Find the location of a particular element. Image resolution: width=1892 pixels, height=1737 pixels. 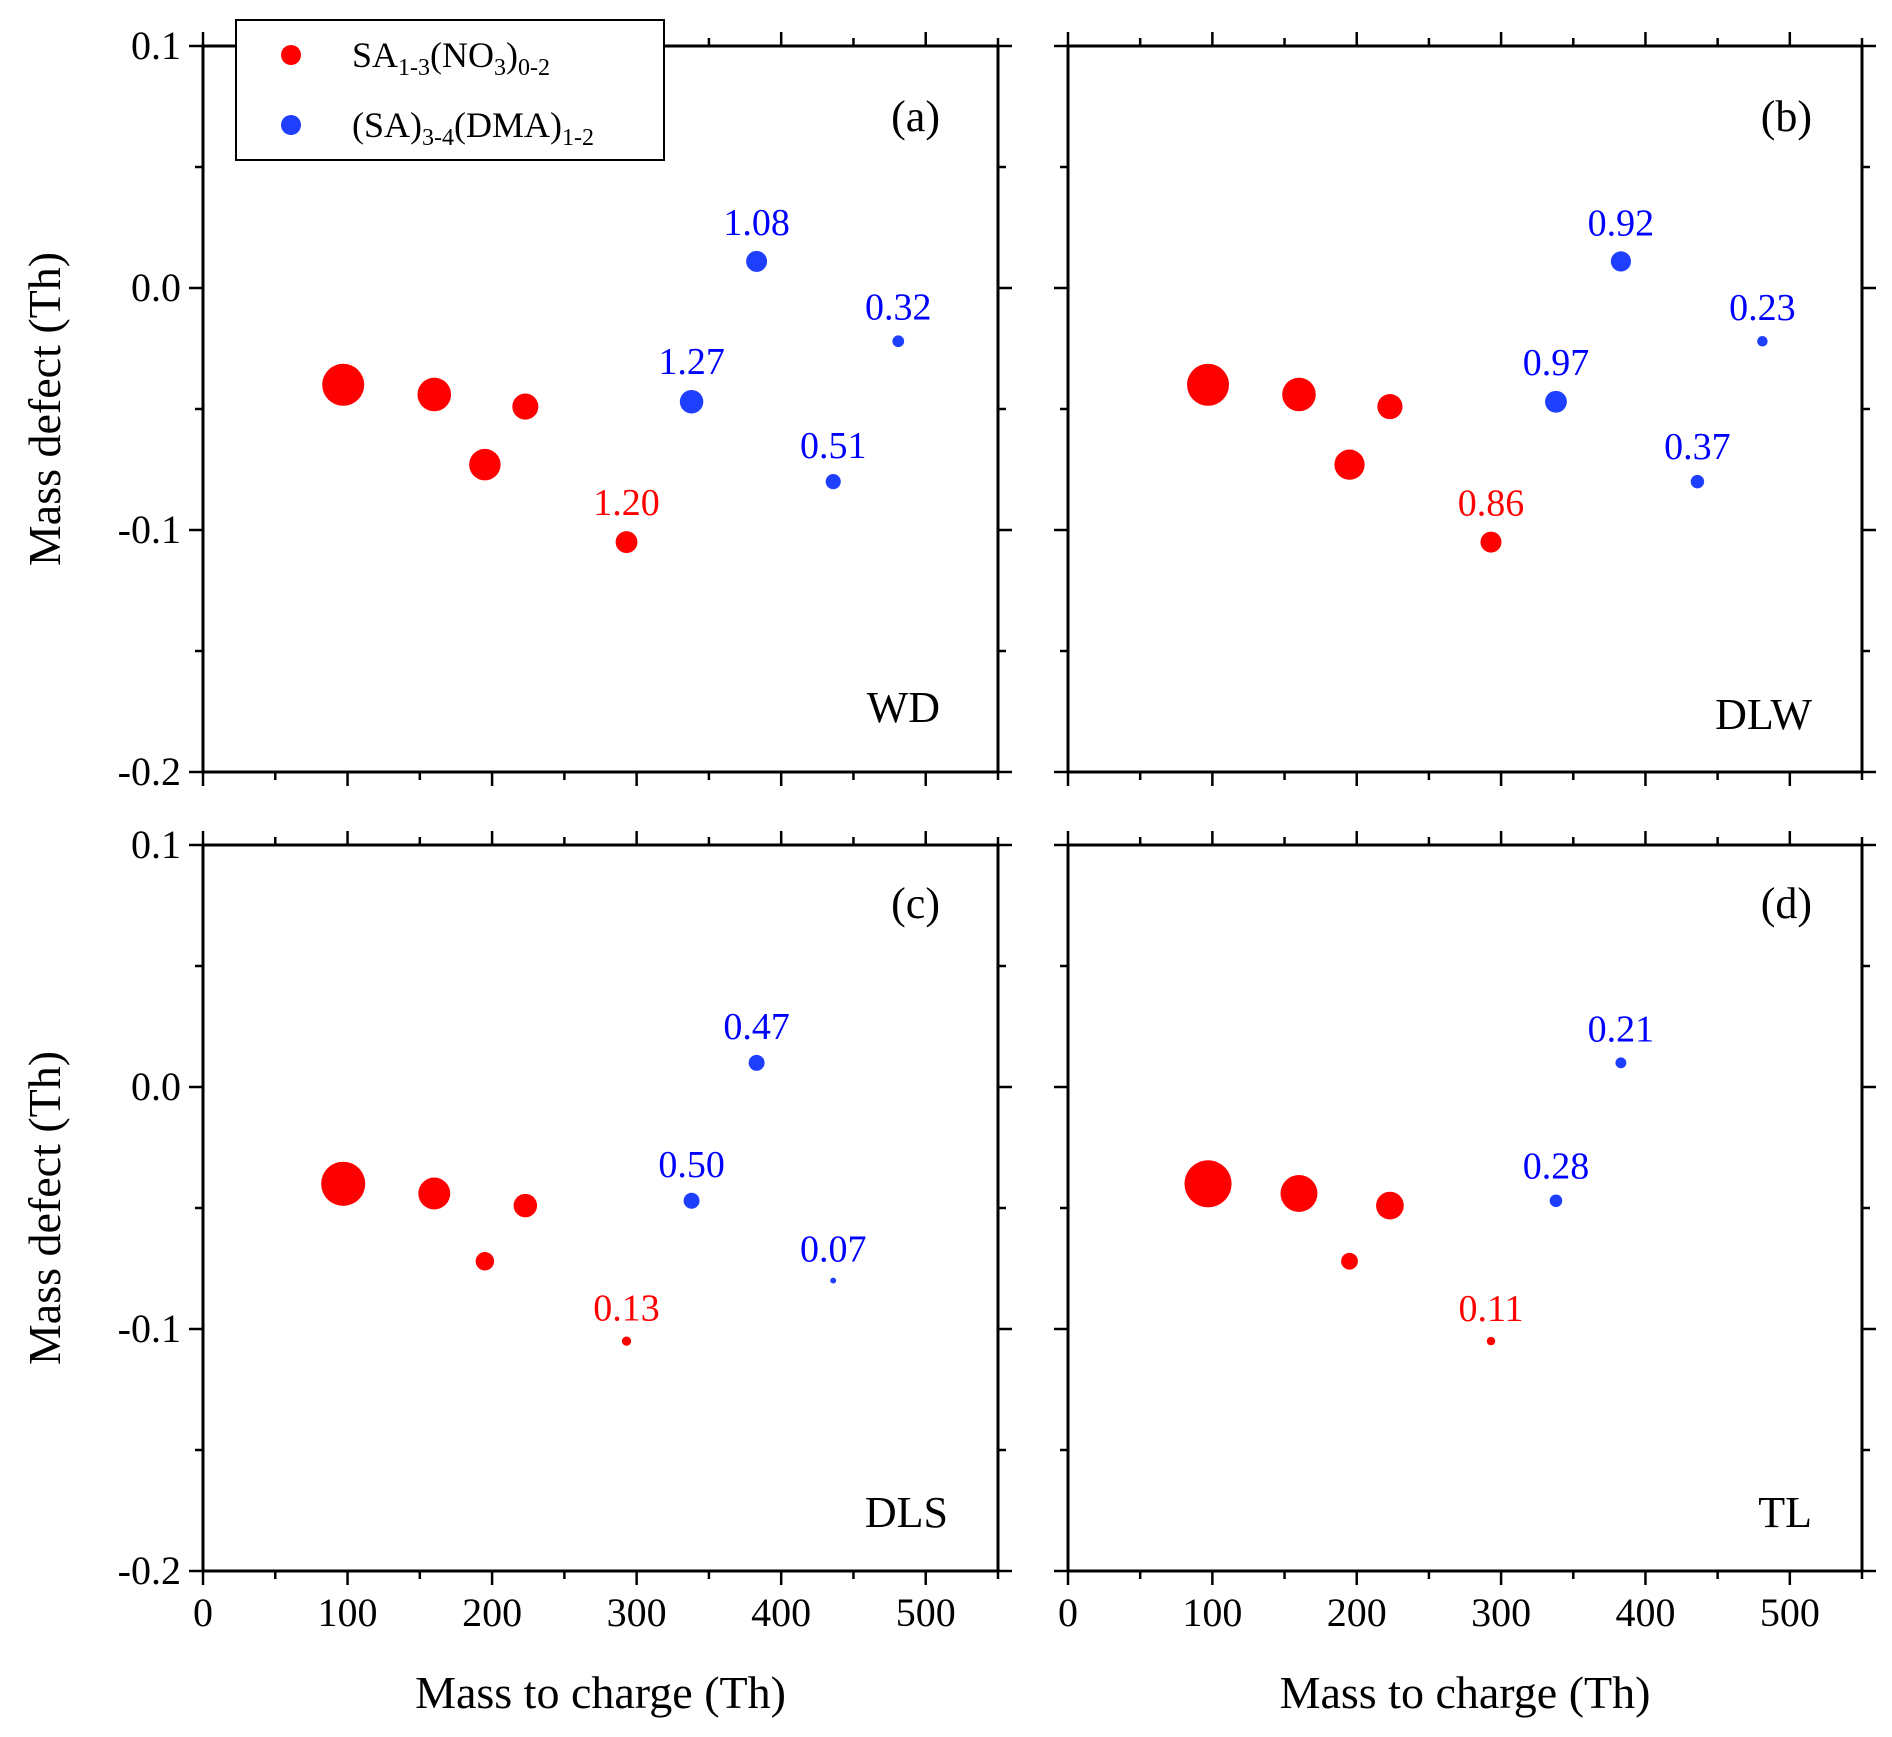

legend-label-part: ) is located at coordinates (512, 55).